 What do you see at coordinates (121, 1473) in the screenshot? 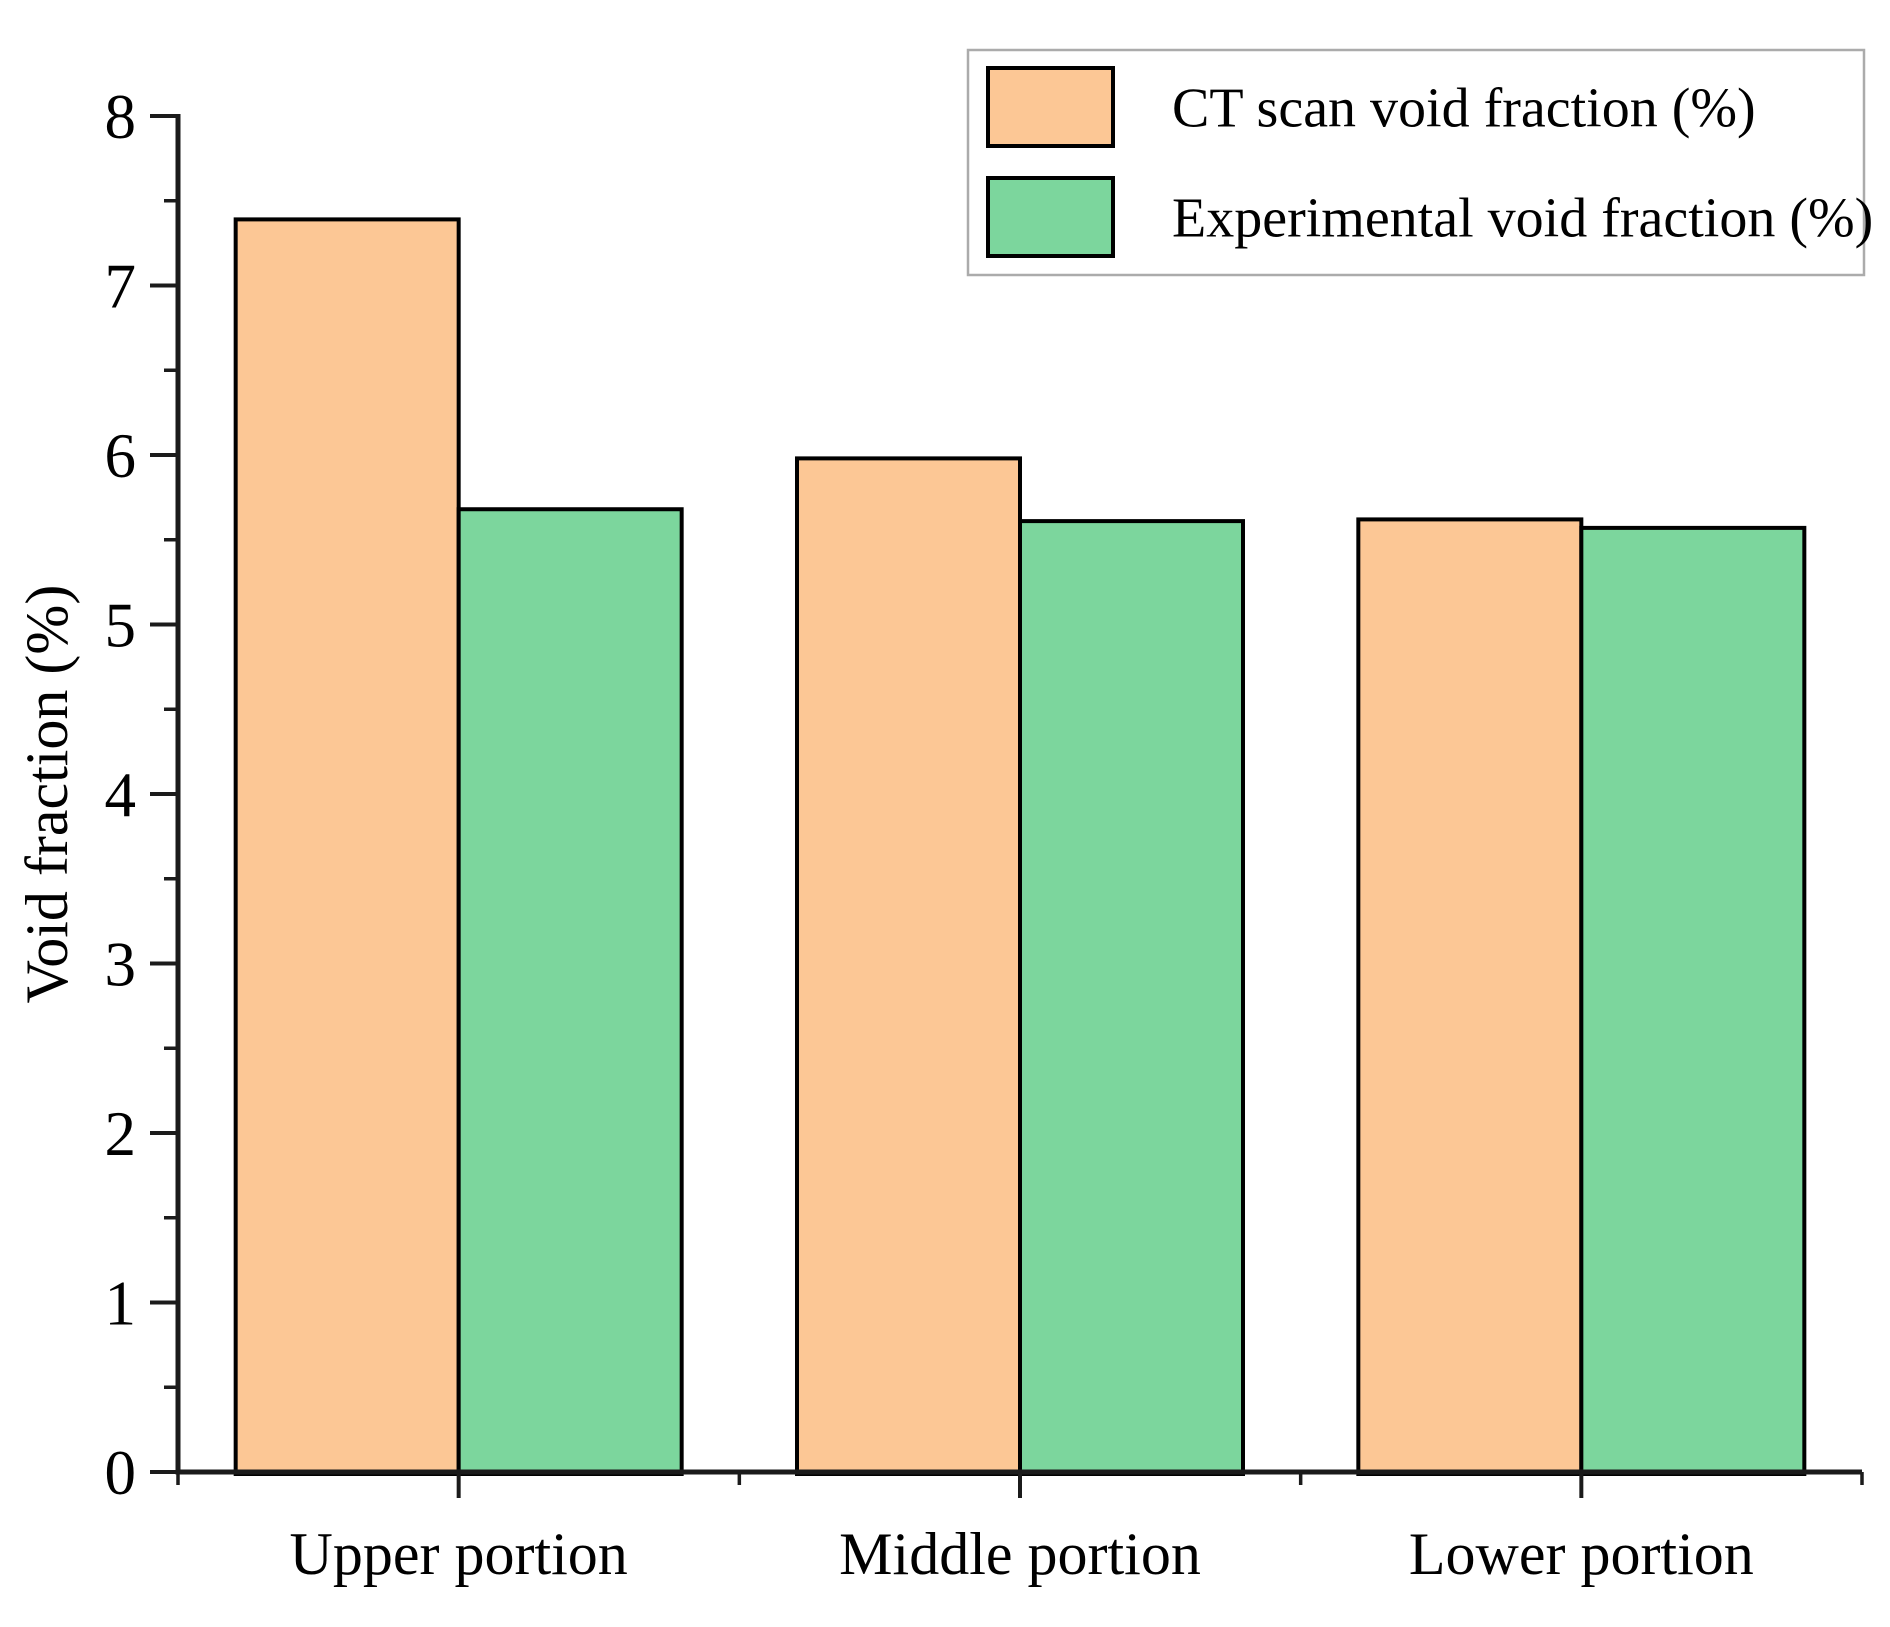
I see `y-tick-label-0: 0` at bounding box center [121, 1473].